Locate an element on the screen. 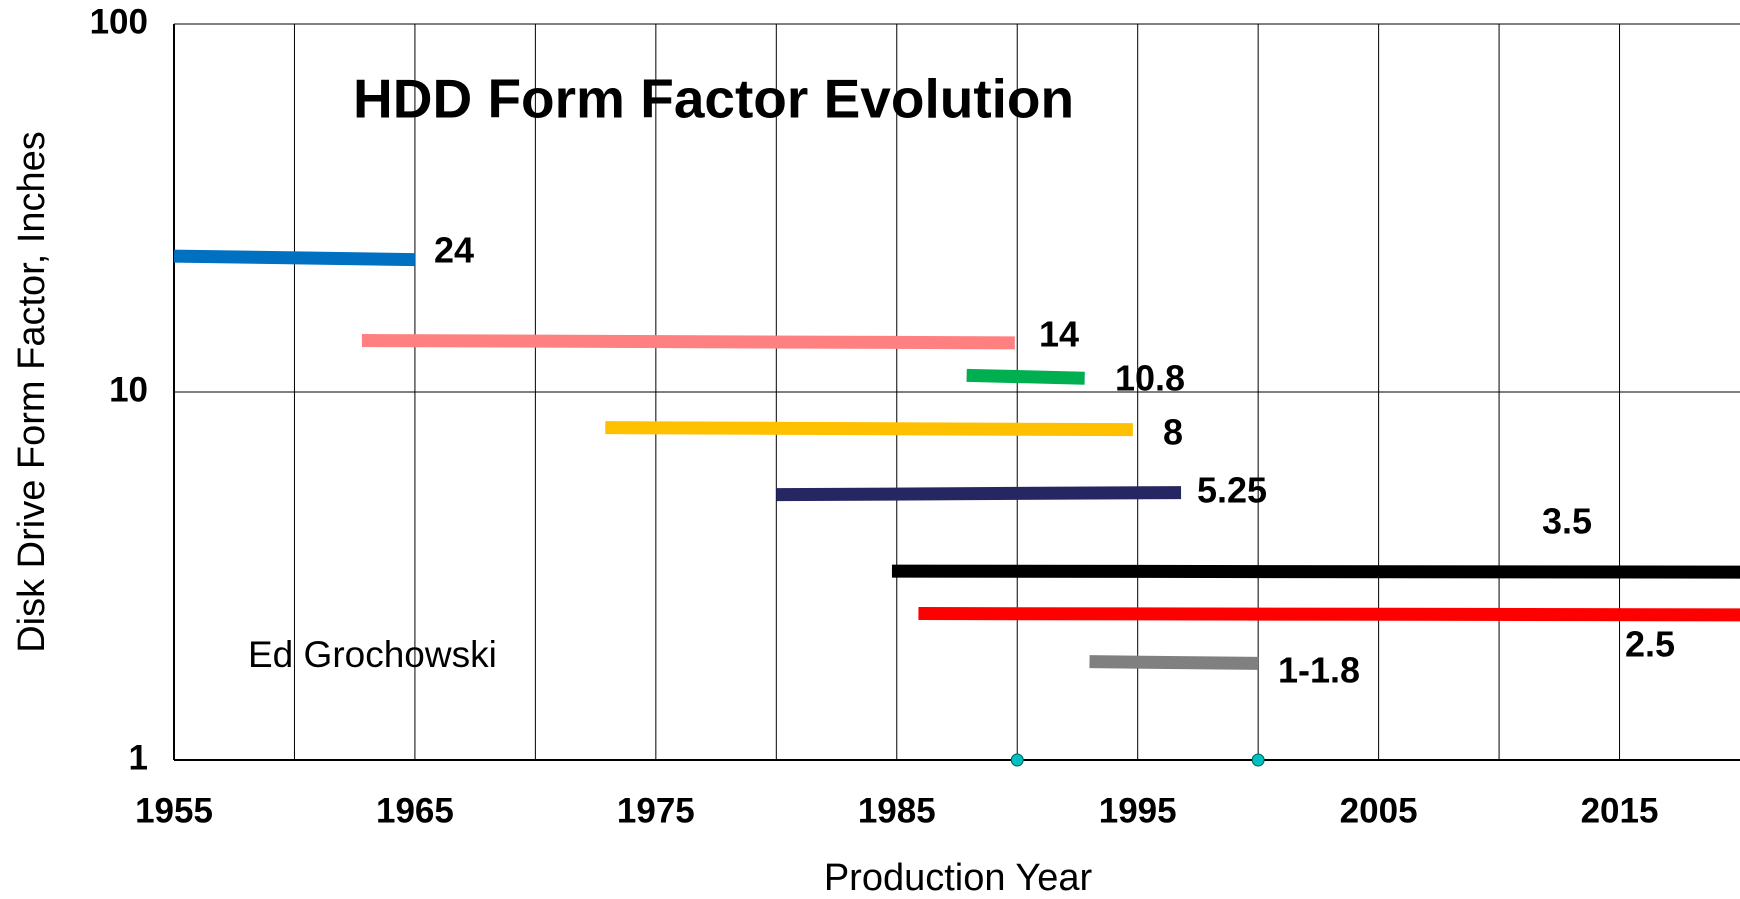 The width and height of the screenshot is (1740, 899). x-axis-label: Production Year is located at coordinates (958, 878).